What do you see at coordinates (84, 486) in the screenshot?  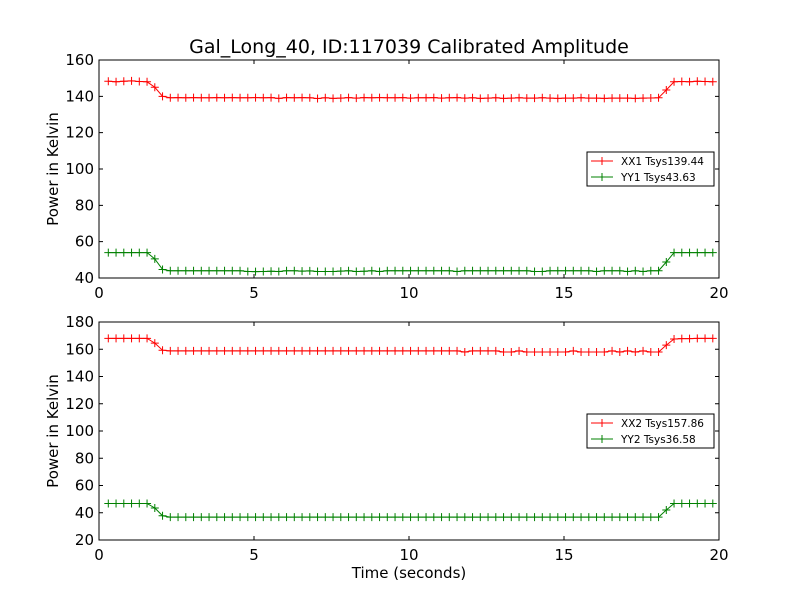 I see `y-tick-label: 60` at bounding box center [84, 486].